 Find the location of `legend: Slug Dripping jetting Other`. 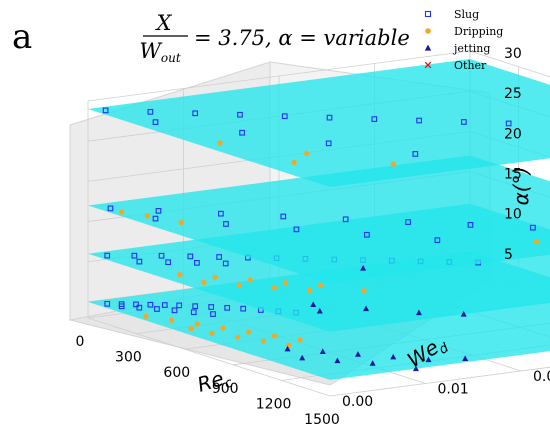

legend: Slug Dripping jetting Other is located at coordinates (463, 40).